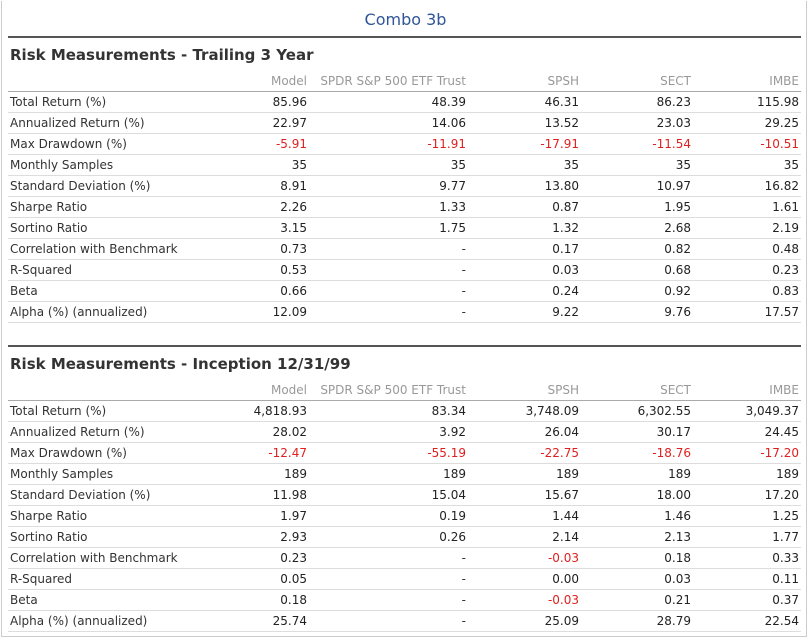  What do you see at coordinates (637, 123) in the screenshot?
I see `table-cell: 23.03` at bounding box center [637, 123].